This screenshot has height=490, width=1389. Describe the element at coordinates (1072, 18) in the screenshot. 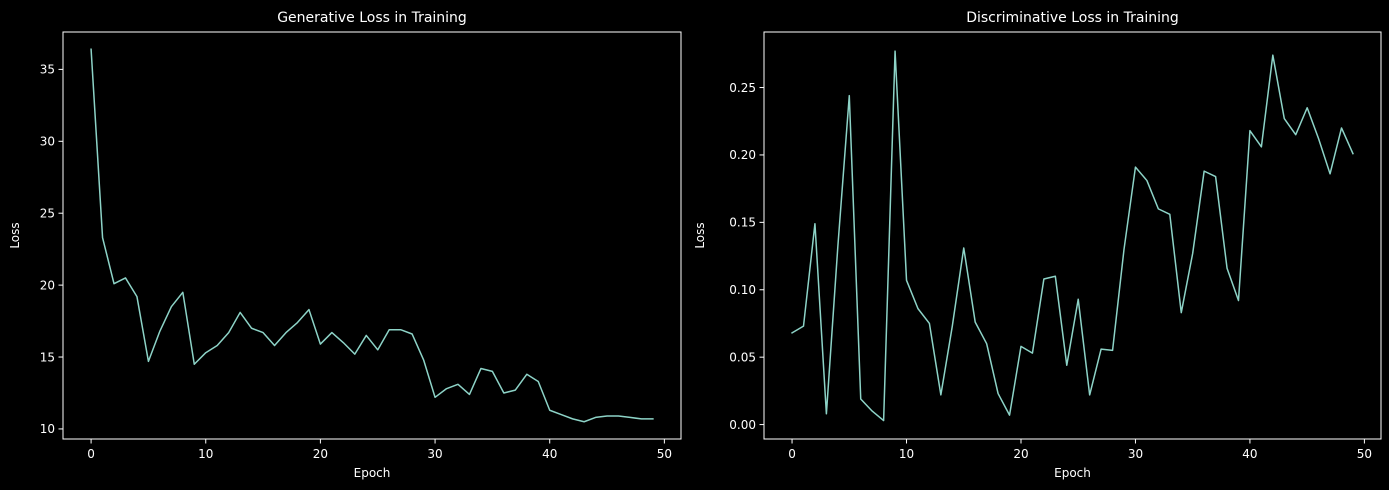

I see `chart-title: Discriminative Loss in Training` at that location.